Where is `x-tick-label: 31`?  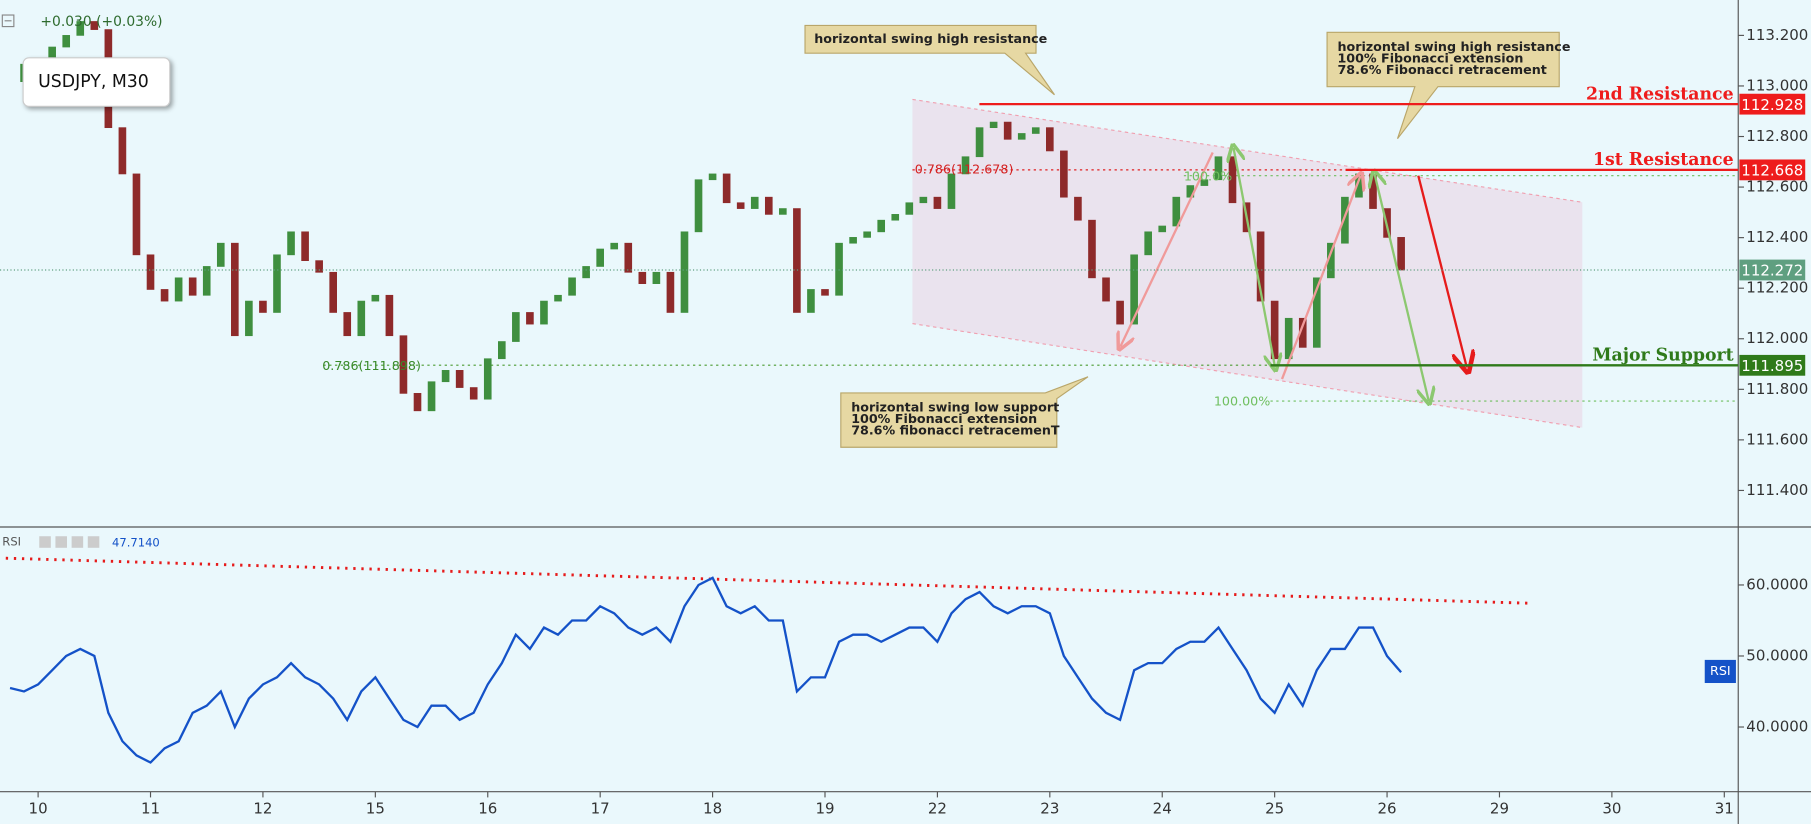 x-tick-label: 31 is located at coordinates (1724, 808).